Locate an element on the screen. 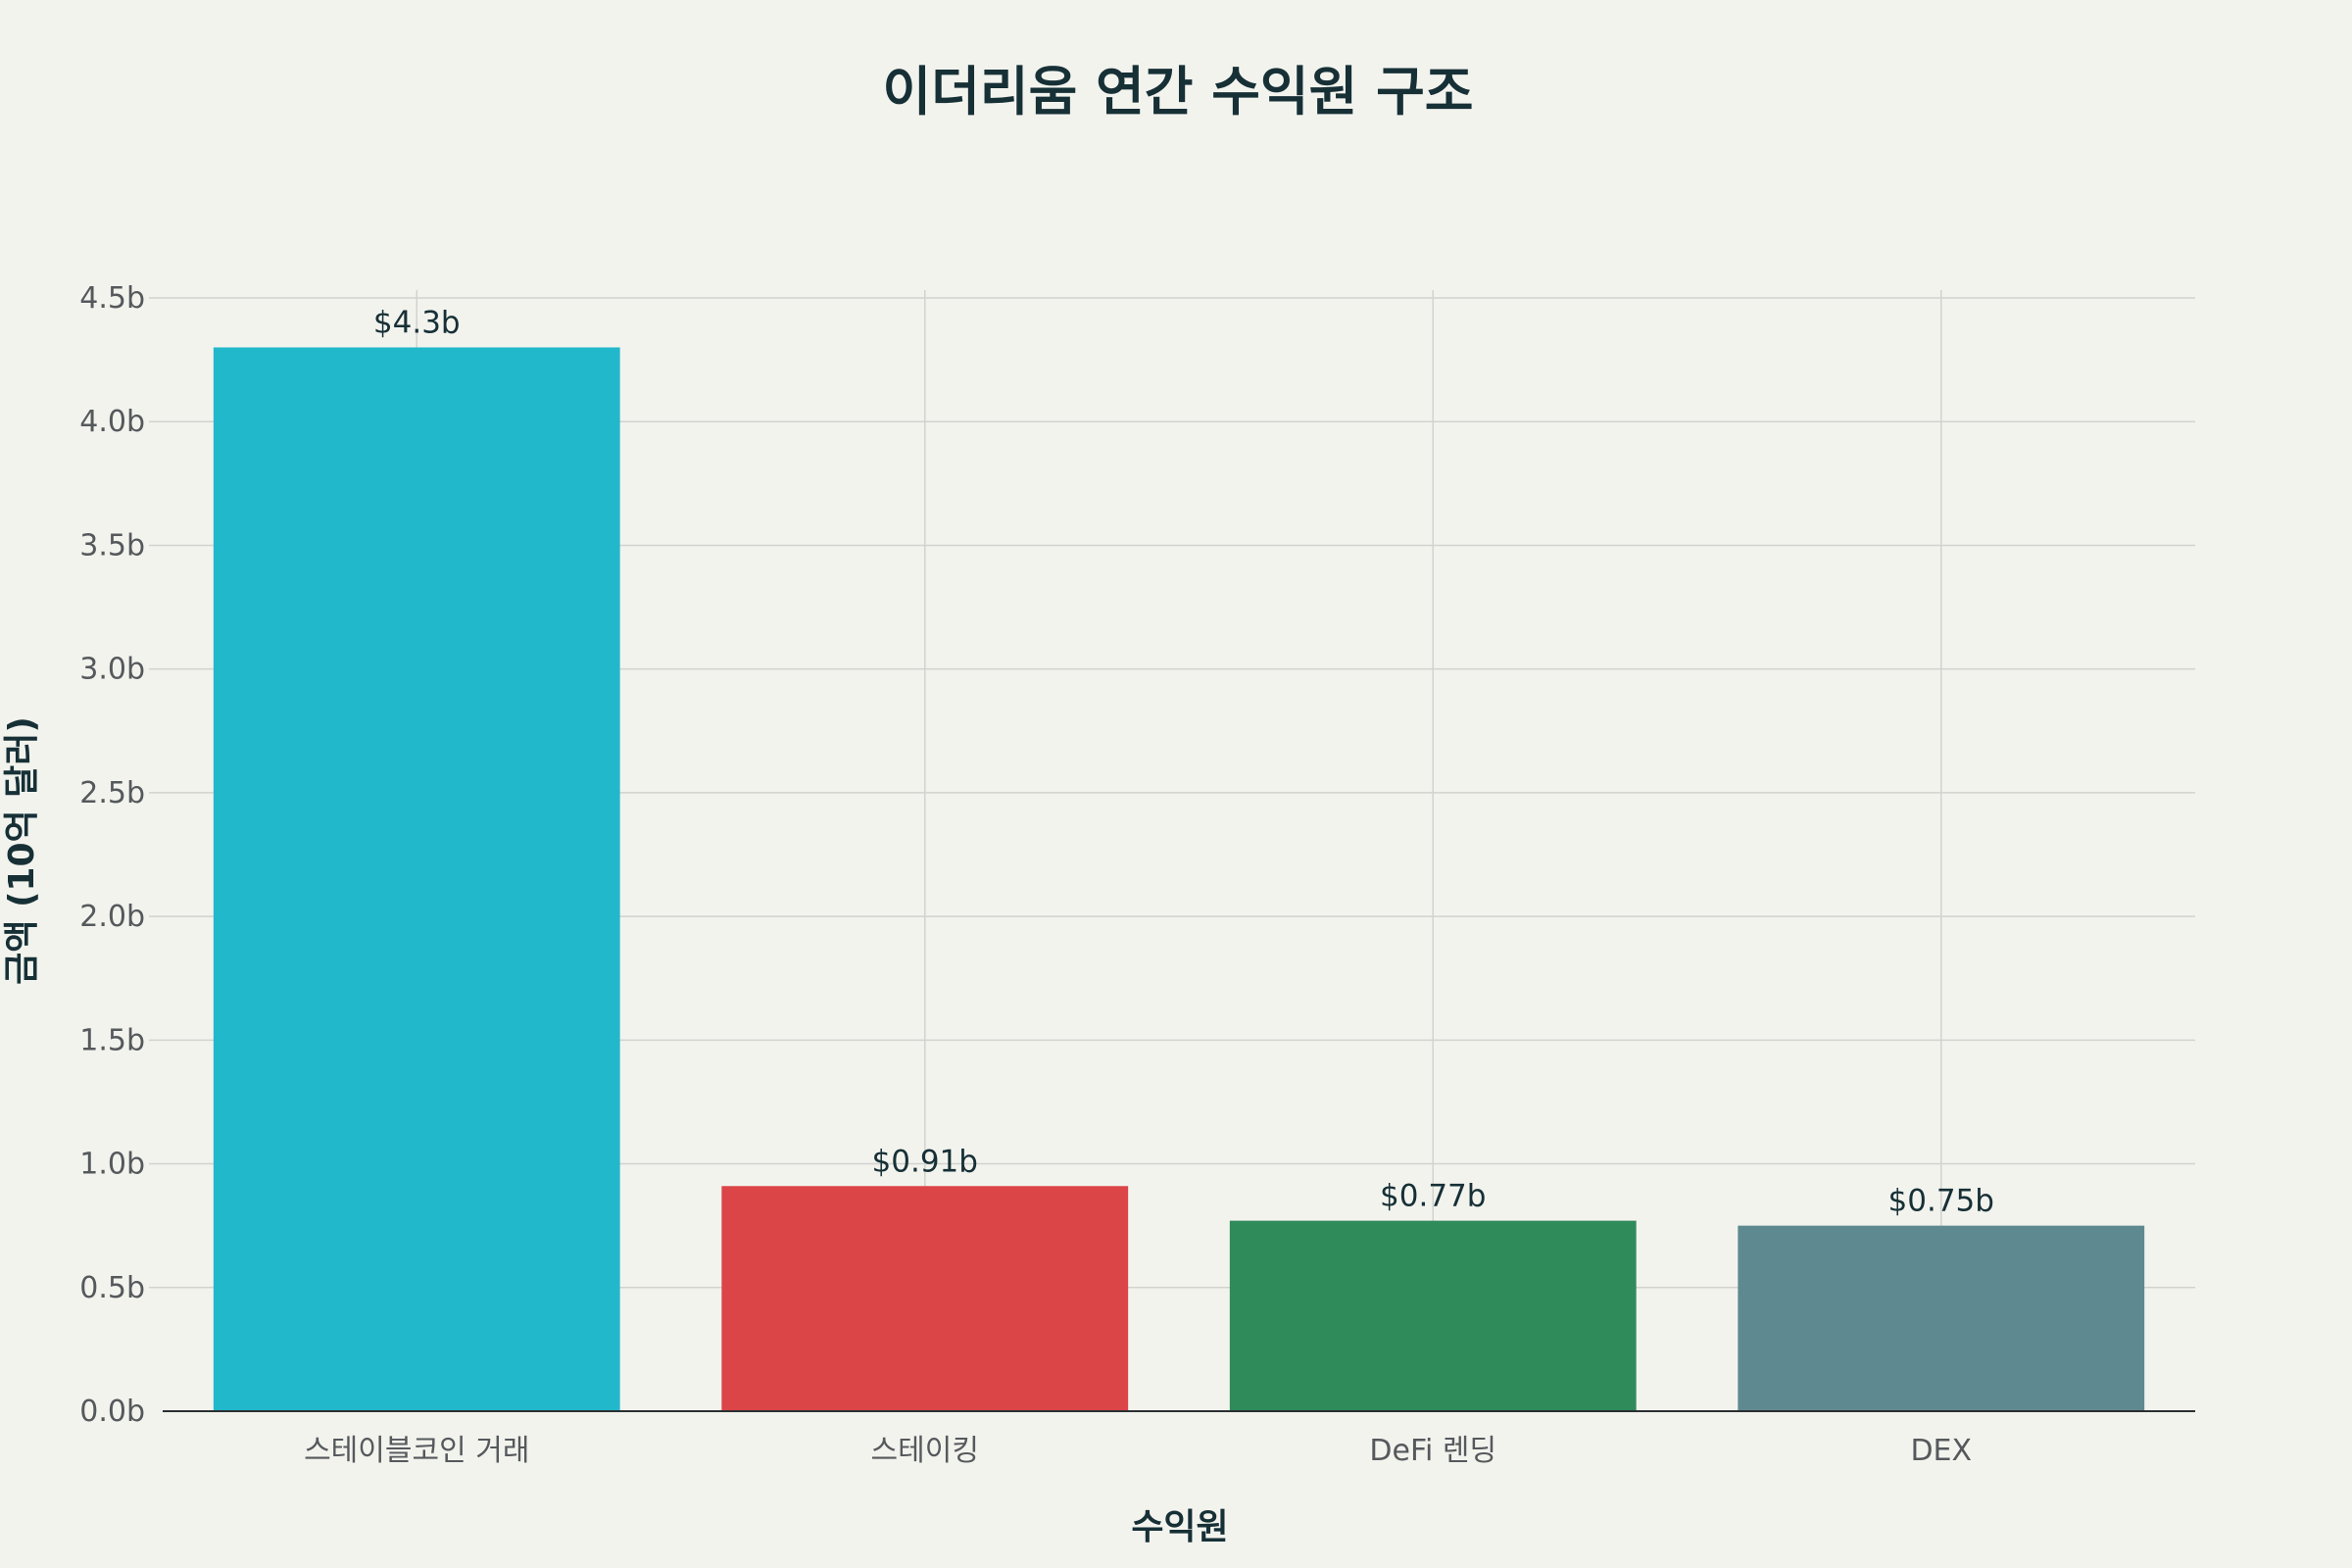  y-axis-title: 금액 (10억 달러) is located at coordinates (22, 850).